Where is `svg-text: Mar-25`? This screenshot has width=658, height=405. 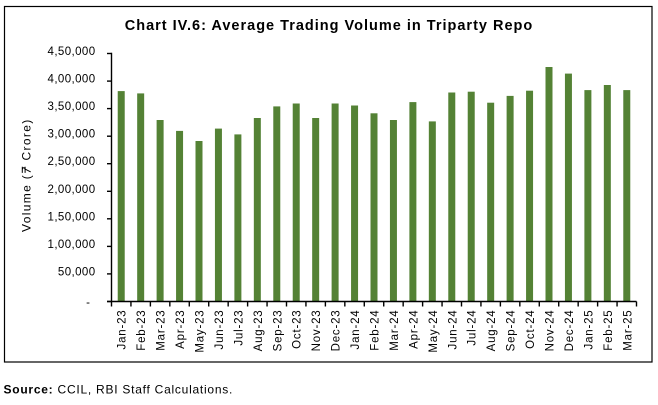 svg-text: Mar-25 is located at coordinates (628, 330).